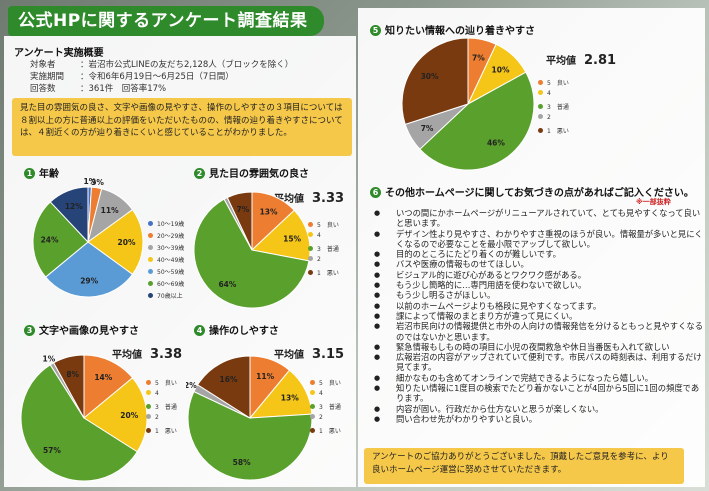 Image resolution: width=709 pixels, height=491 pixels. What do you see at coordinates (171, 272) in the screenshot?
I see `legend-label: 50～59歳` at bounding box center [171, 272].